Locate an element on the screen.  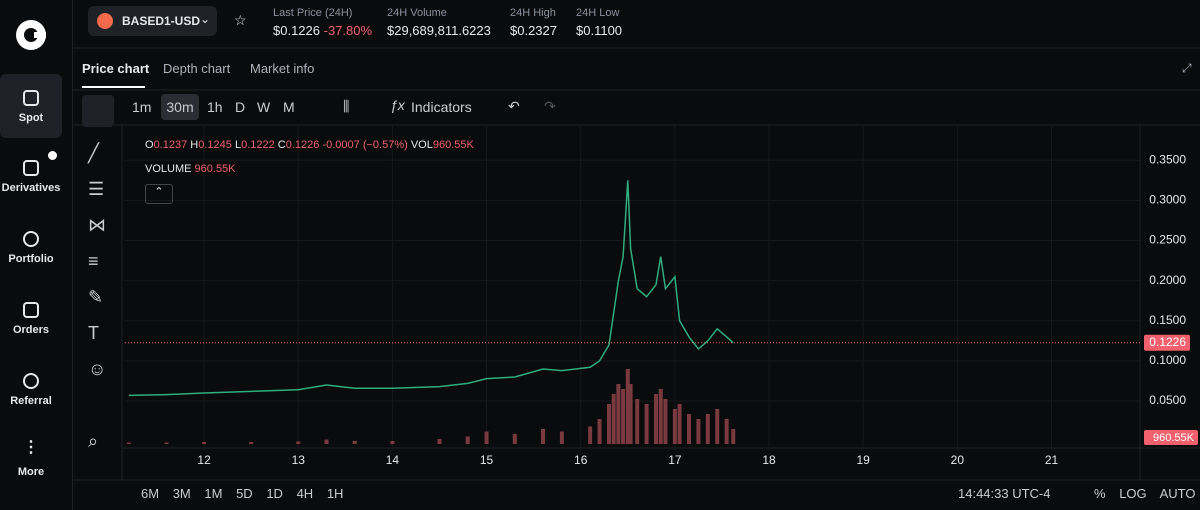
badge-dot is located at coordinates (52, 155).